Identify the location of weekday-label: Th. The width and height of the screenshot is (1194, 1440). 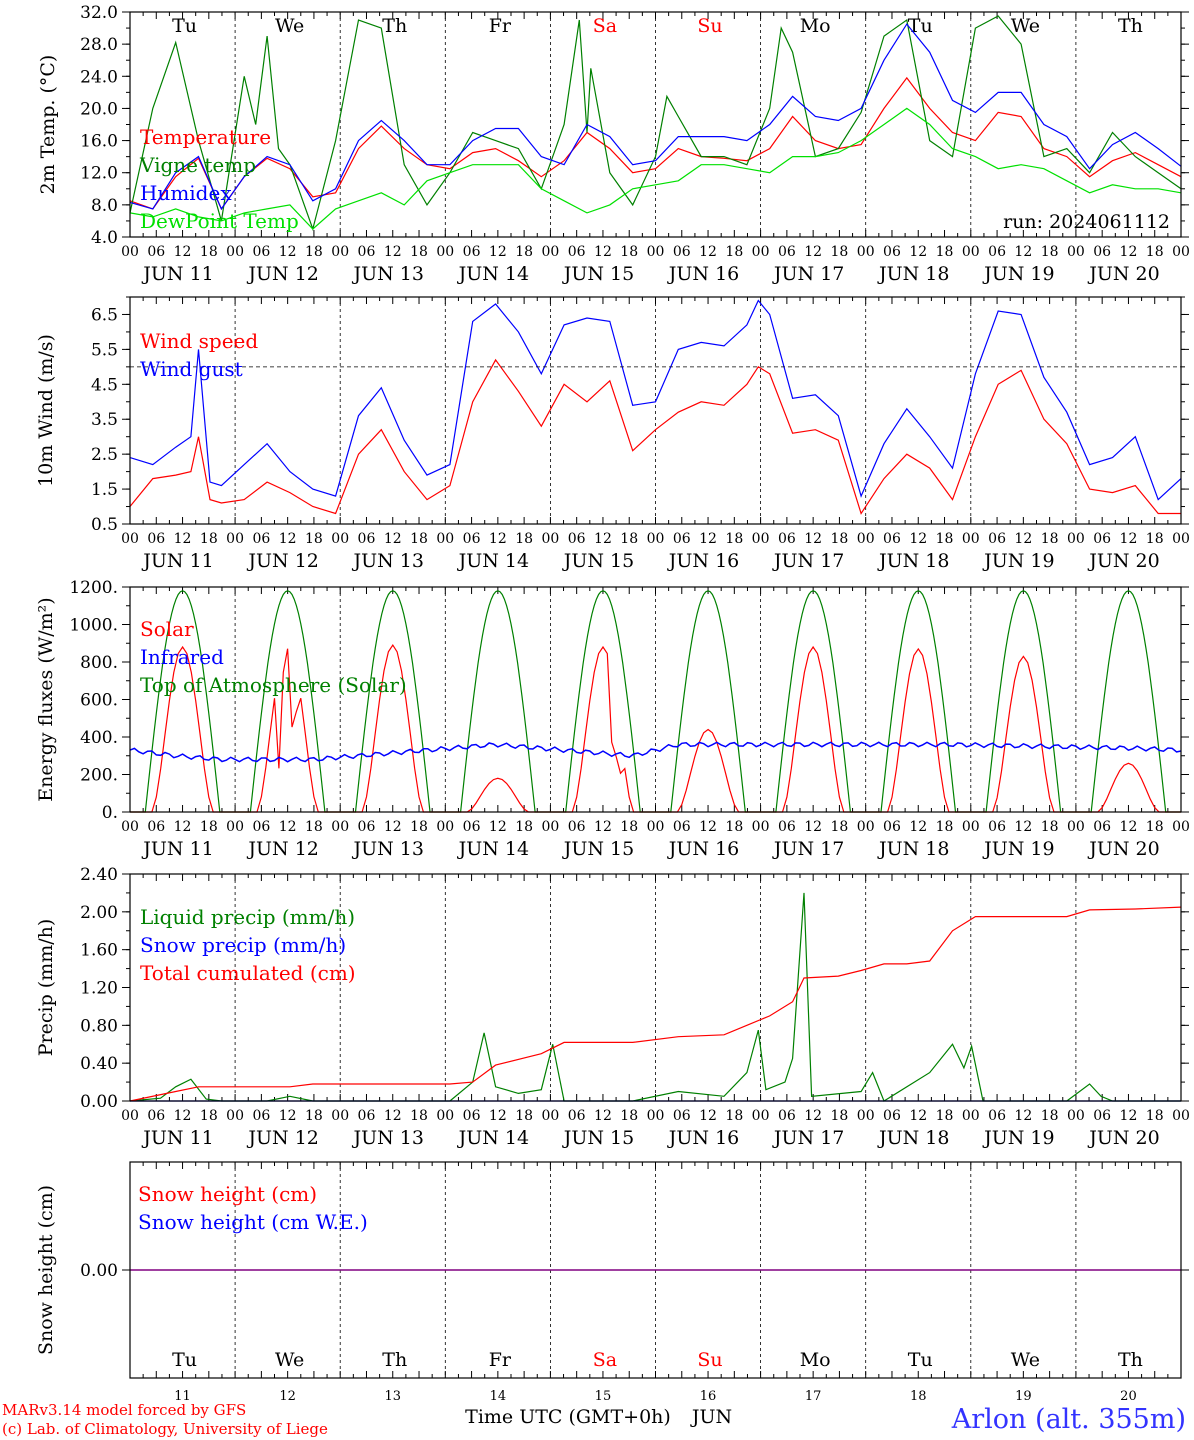
(1130, 26).